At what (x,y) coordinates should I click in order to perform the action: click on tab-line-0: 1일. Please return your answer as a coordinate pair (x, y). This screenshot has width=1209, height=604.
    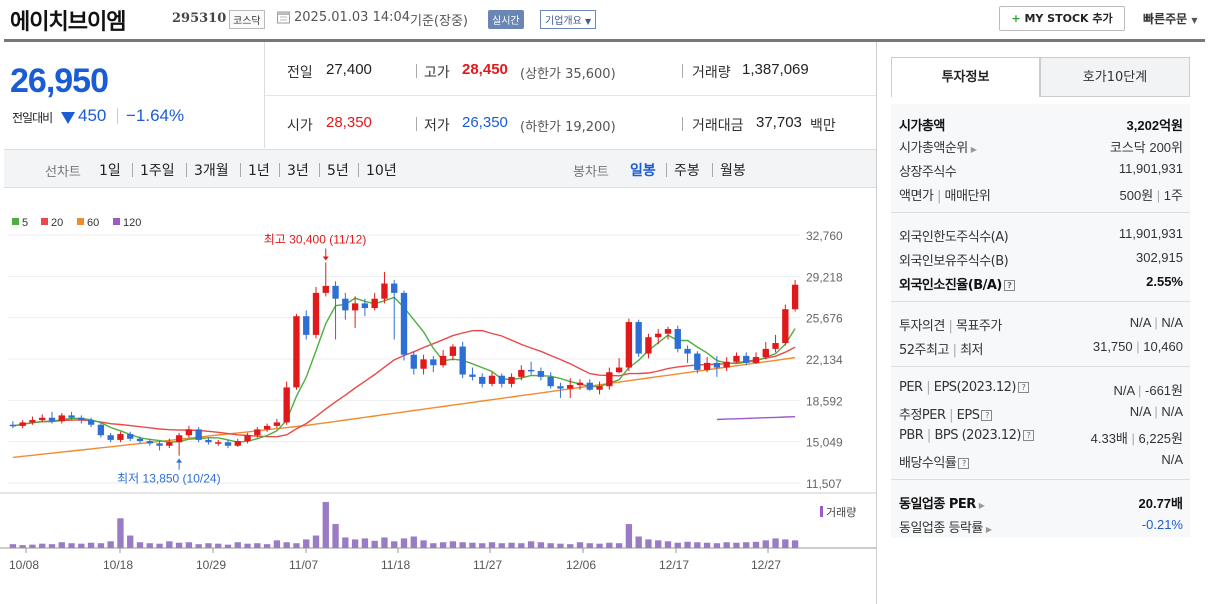
    Looking at the image, I should click on (110, 171).